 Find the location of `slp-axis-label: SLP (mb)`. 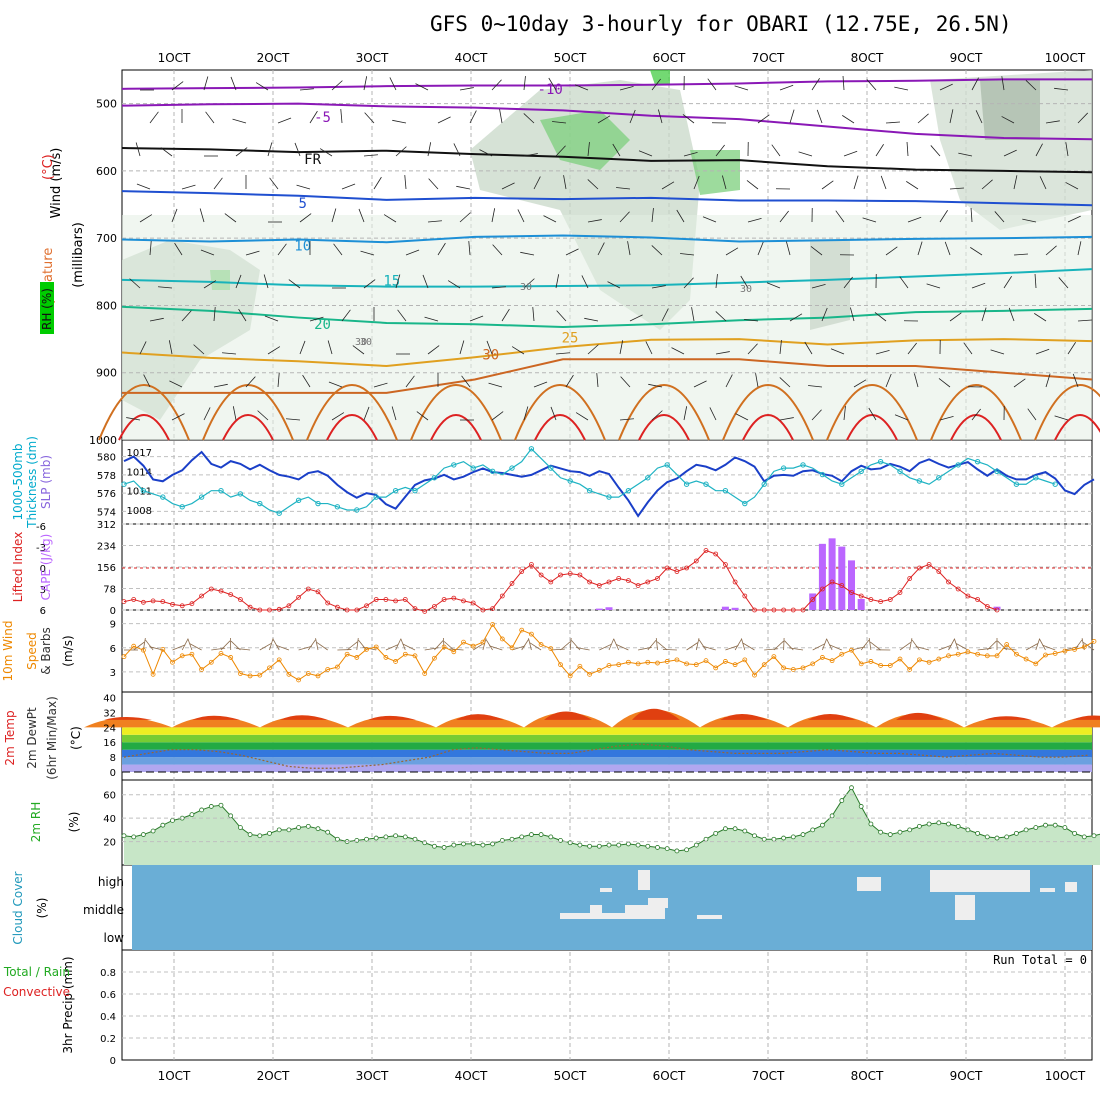

slp-axis-label: SLP (mb) is located at coordinates (46, 482).